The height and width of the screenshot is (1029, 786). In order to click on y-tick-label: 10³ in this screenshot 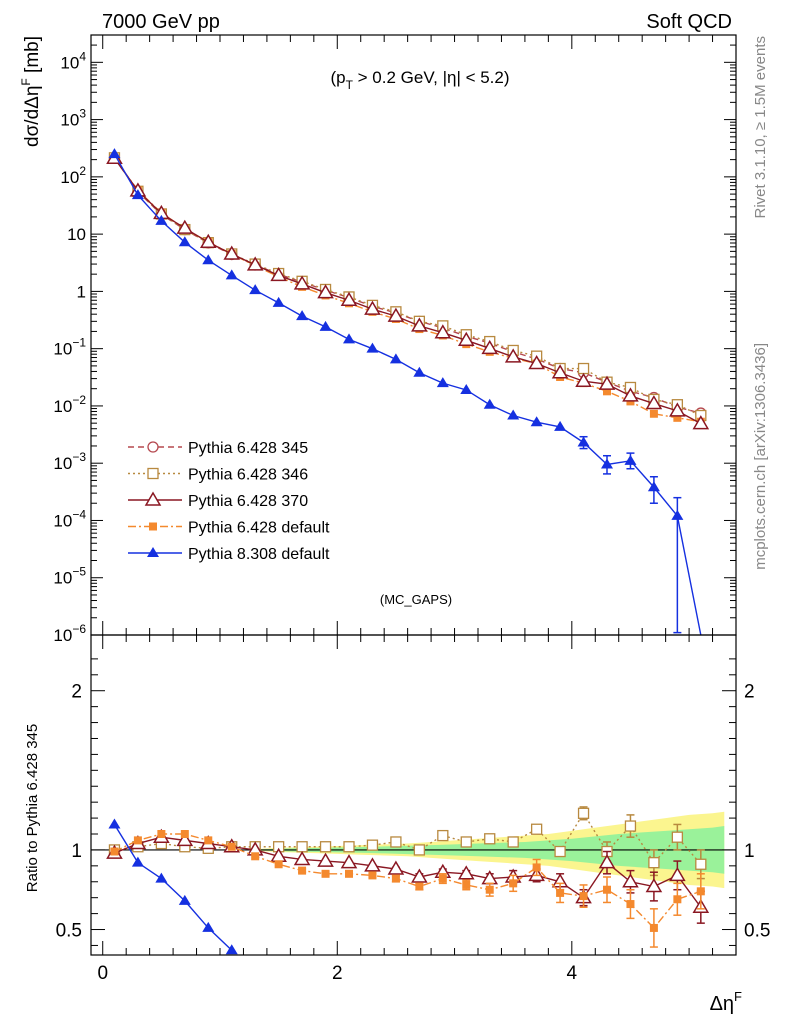, I will do `click(73, 118)`.